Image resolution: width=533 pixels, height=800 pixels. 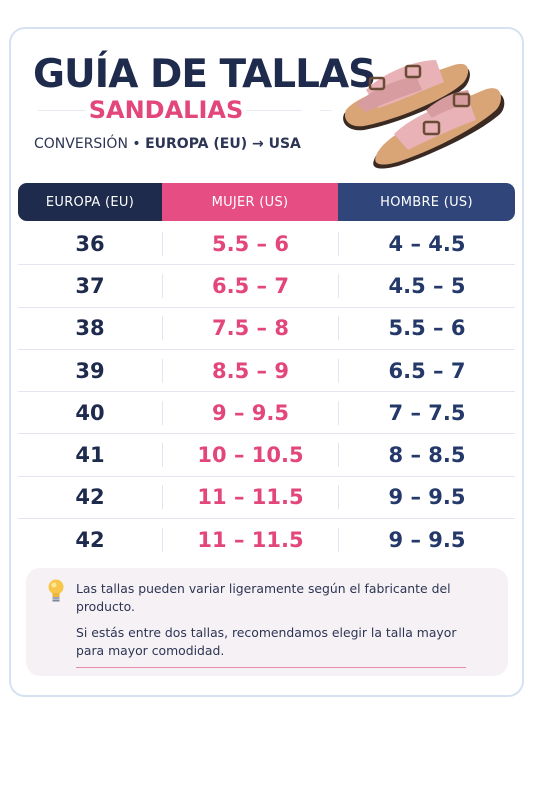 I want to click on conversion-main: EUROPA (EU) → USA, so click(x=223, y=144).